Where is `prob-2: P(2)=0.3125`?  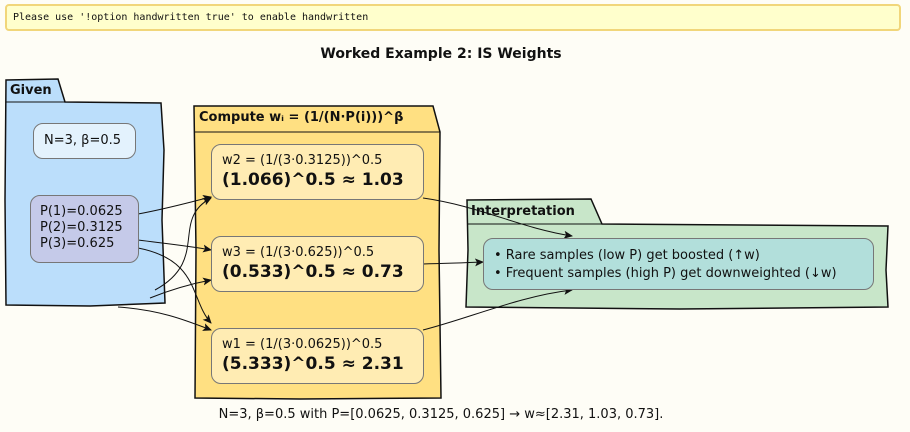
prob-2: P(2)=0.3125 is located at coordinates (81, 227).